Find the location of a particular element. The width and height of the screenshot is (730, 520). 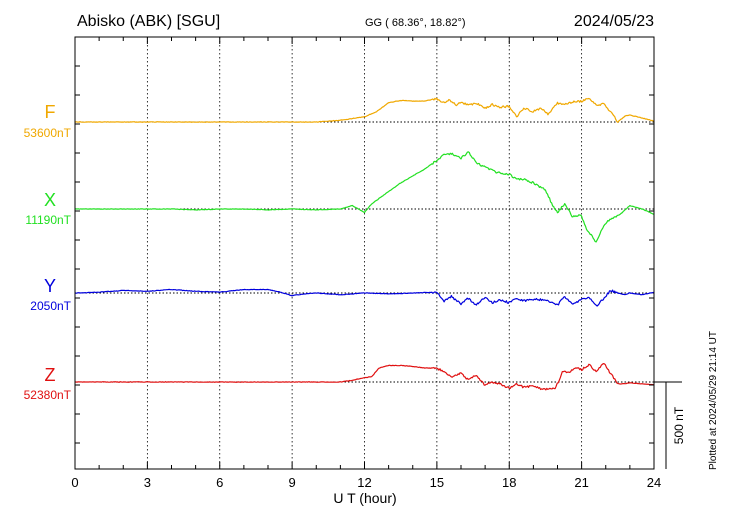

series-name-f: F is located at coordinates (50, 112).